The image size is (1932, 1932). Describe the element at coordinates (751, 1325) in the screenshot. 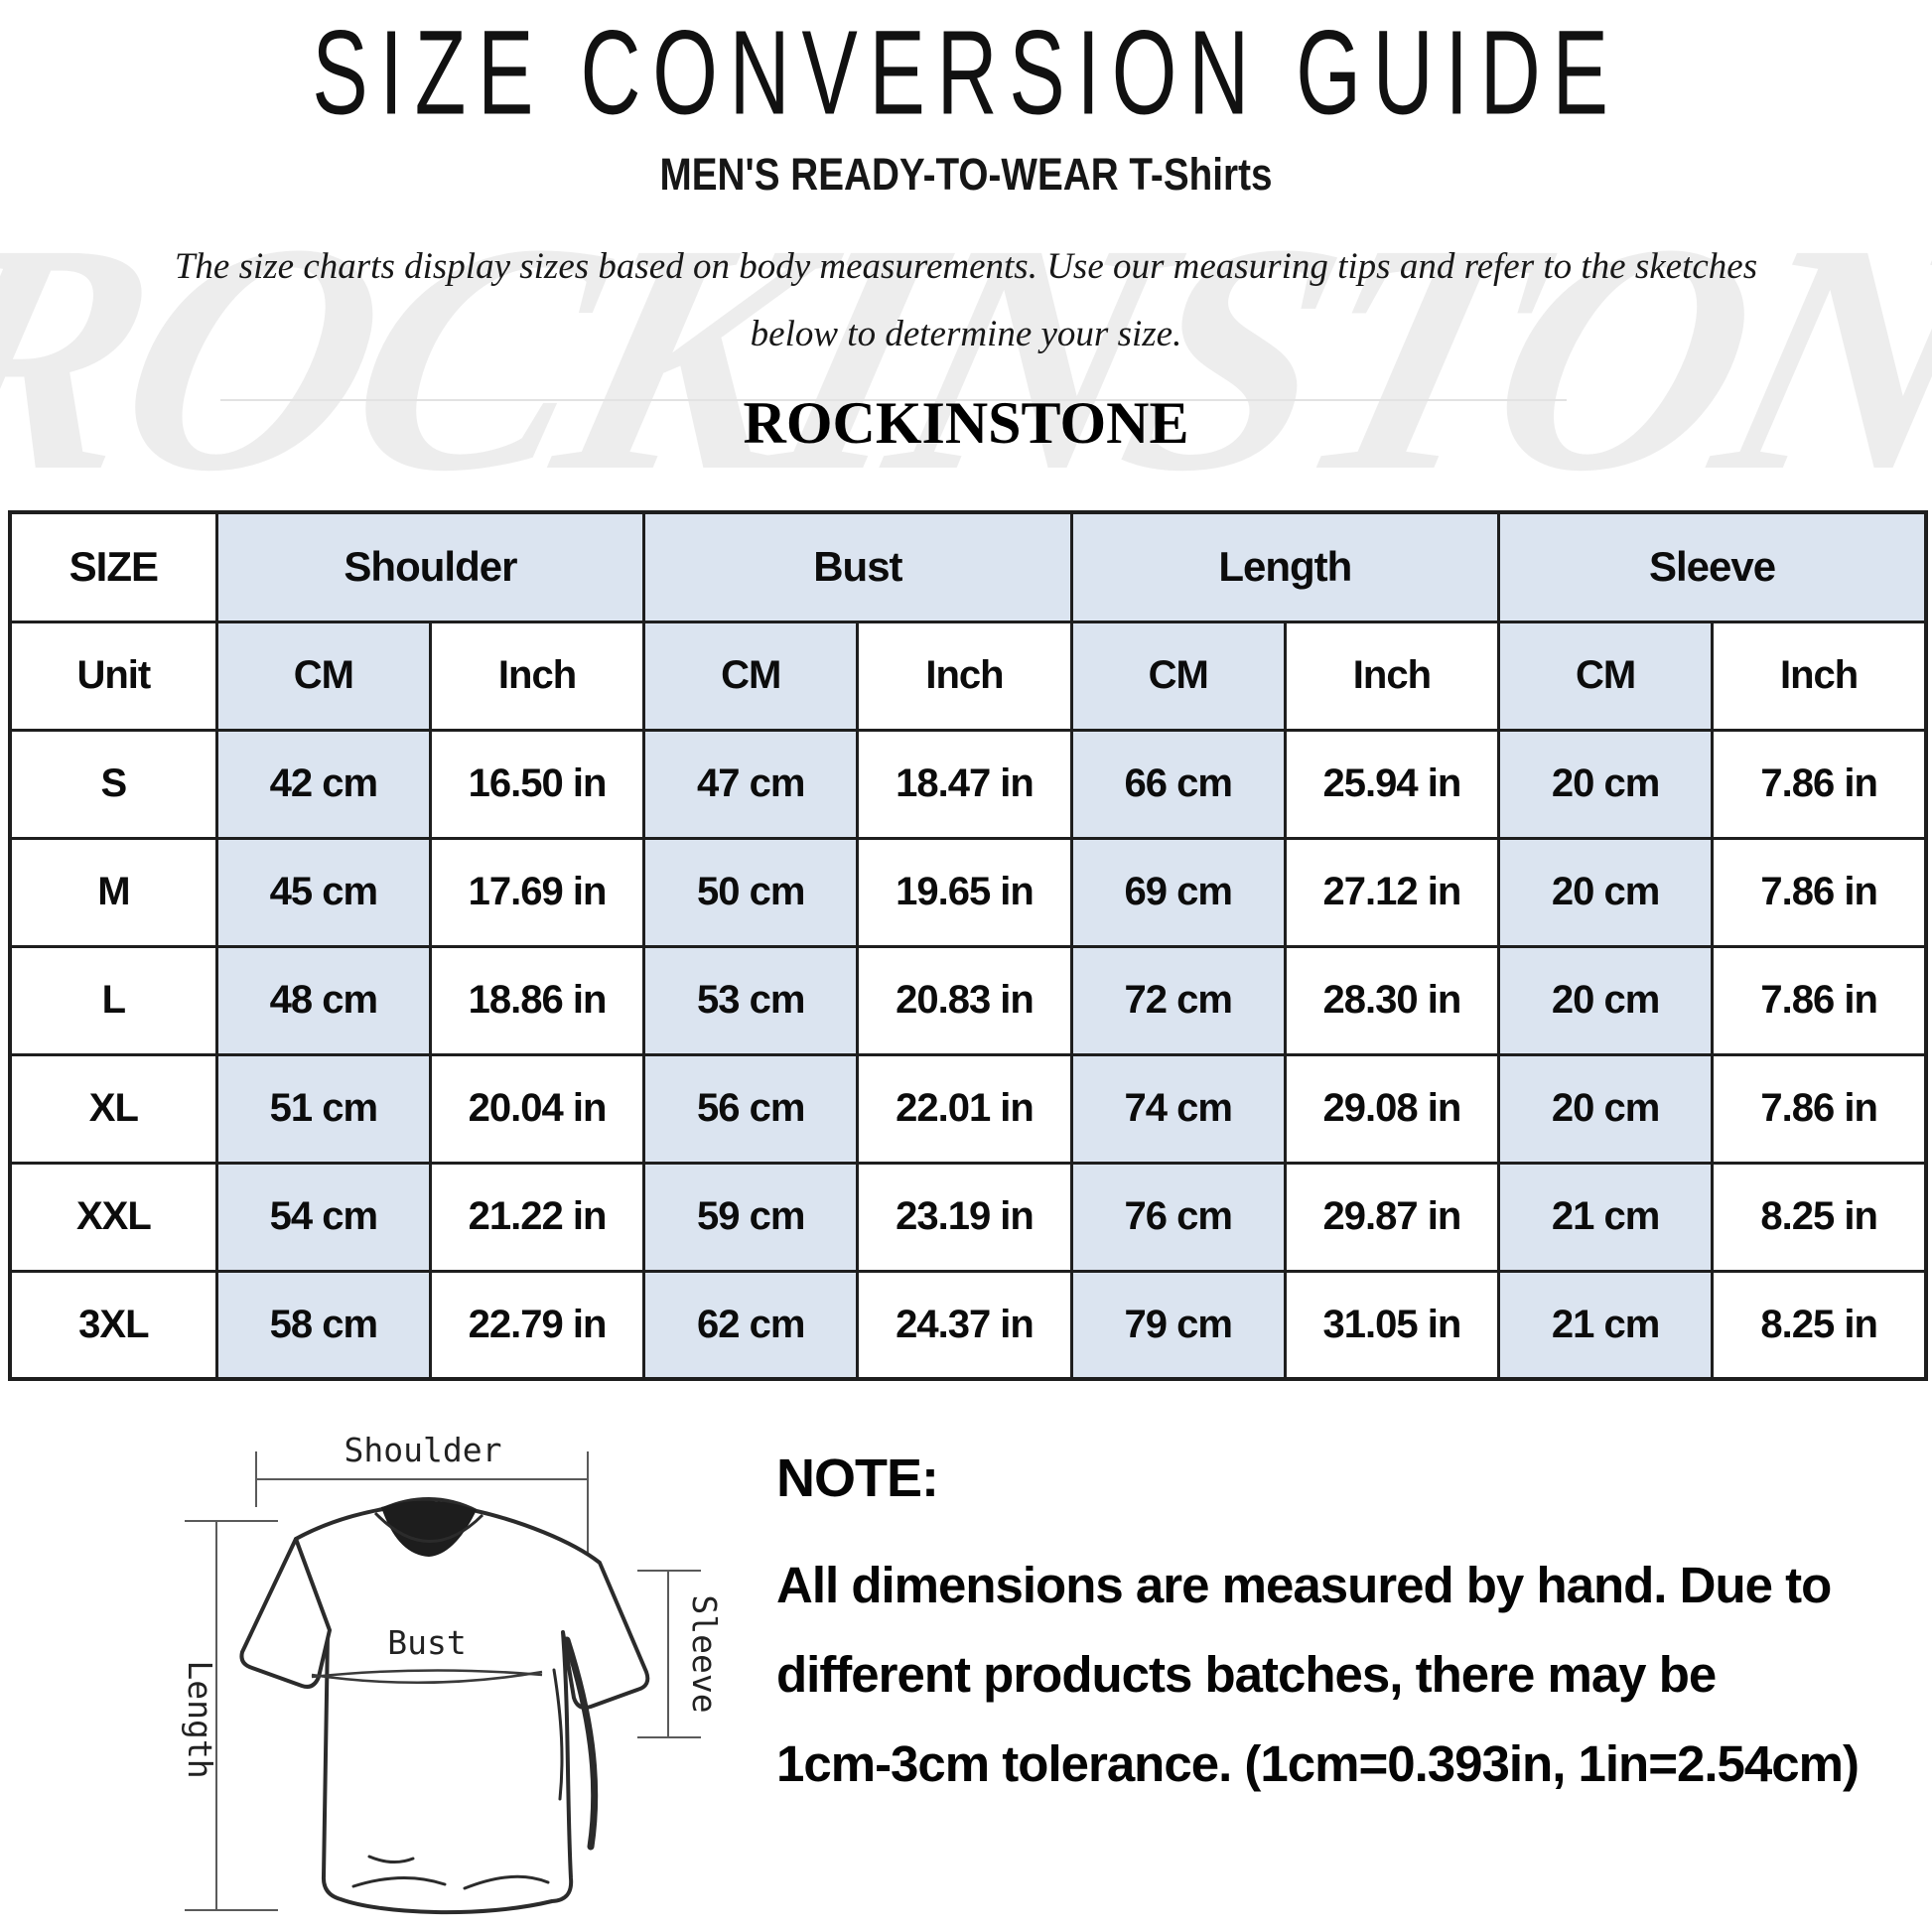

I see `table-cell: 62 cm` at that location.